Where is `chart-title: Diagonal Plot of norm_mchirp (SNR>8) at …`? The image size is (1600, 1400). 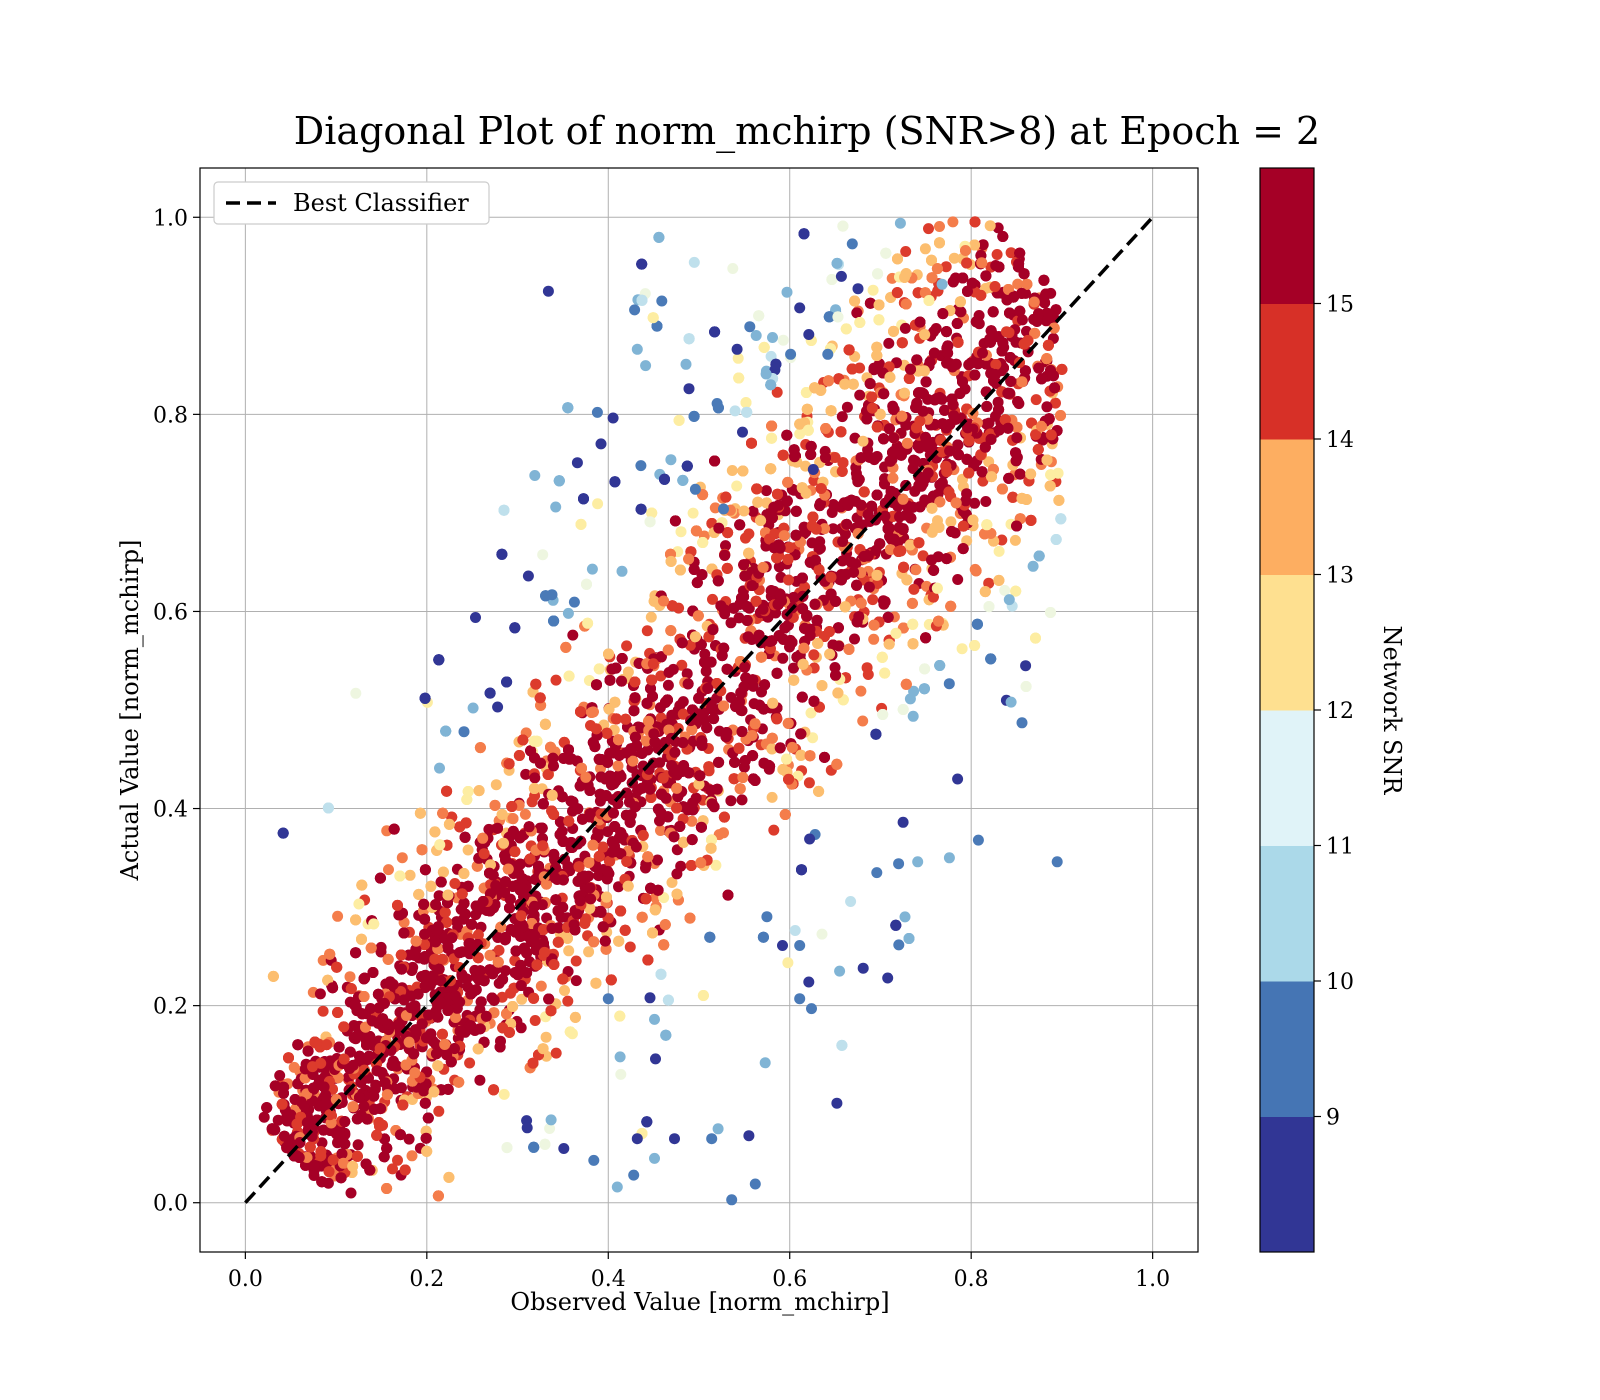 chart-title: Diagonal Plot of norm_mchirp (SNR>8) at … is located at coordinates (807, 131).